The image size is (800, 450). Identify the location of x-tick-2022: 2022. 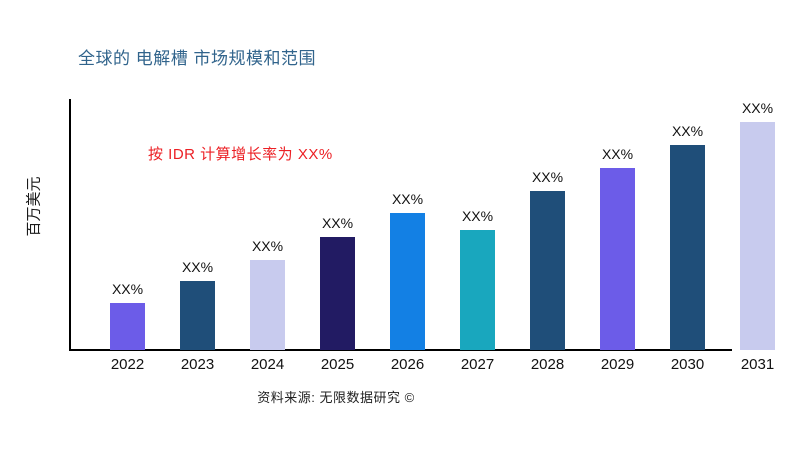
(127, 364).